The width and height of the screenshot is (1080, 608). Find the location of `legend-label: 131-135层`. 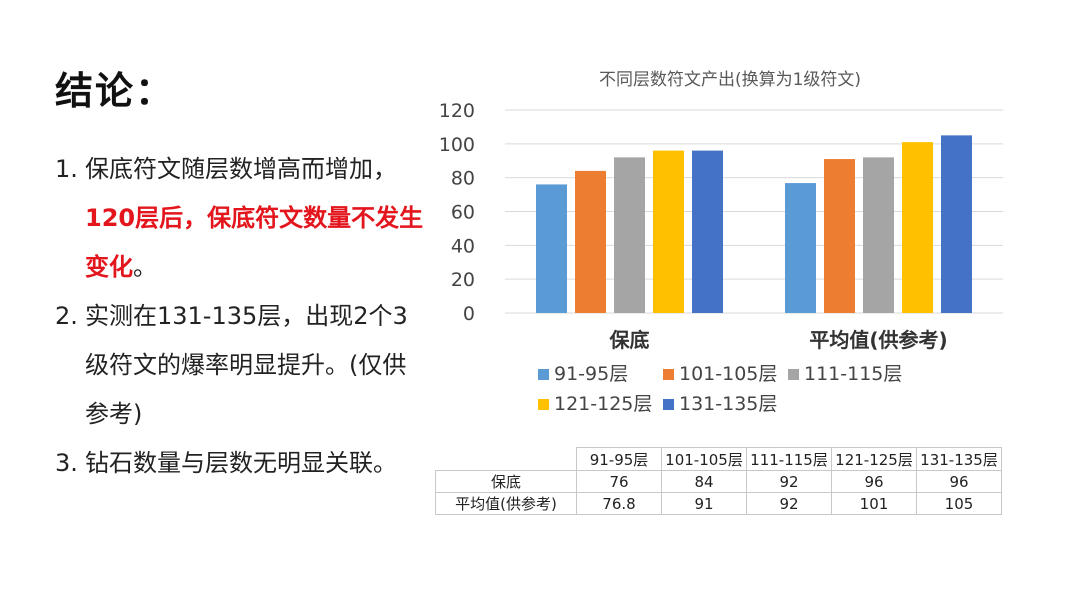

legend-label: 131-135层 is located at coordinates (728, 404).